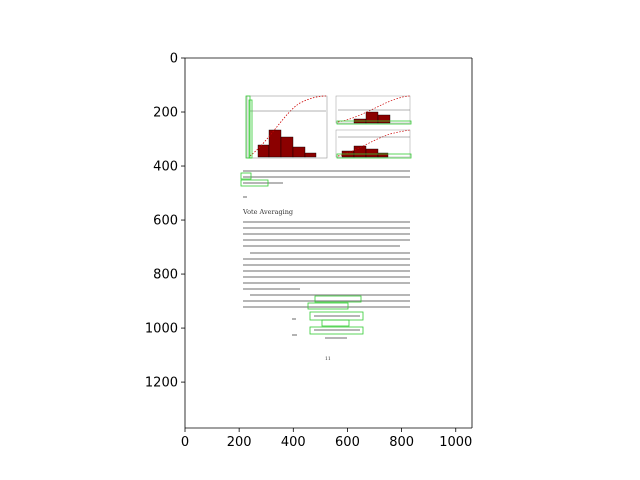 This screenshot has height=480, width=640. Describe the element at coordinates (165, 113) in the screenshot. I see `y-tick-label: 200` at that location.